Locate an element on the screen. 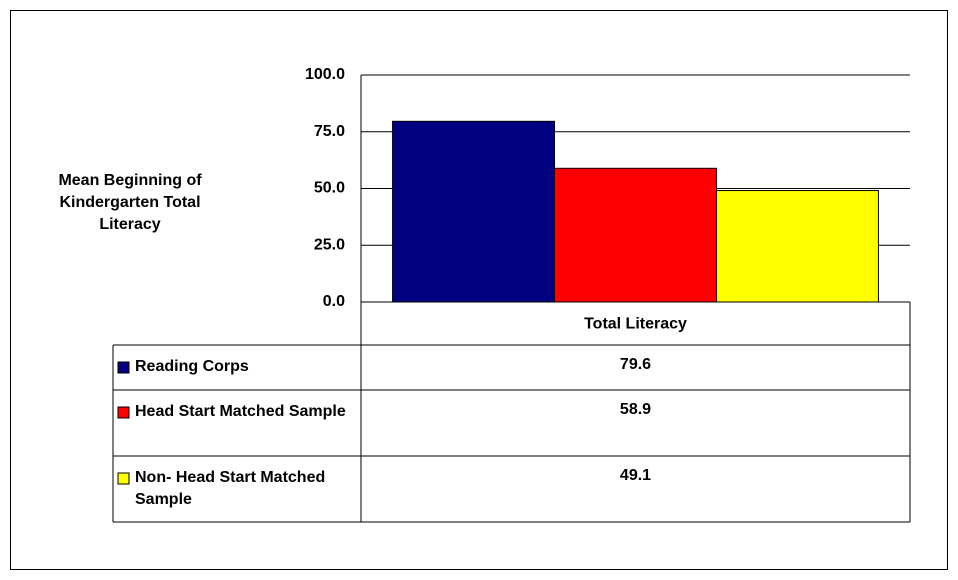  legend-label: Non- Head Start Matched Sample is located at coordinates (230, 488).